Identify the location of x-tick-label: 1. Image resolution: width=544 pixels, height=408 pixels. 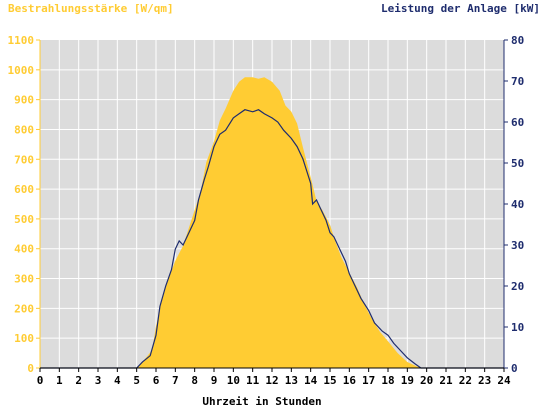
(59, 380).